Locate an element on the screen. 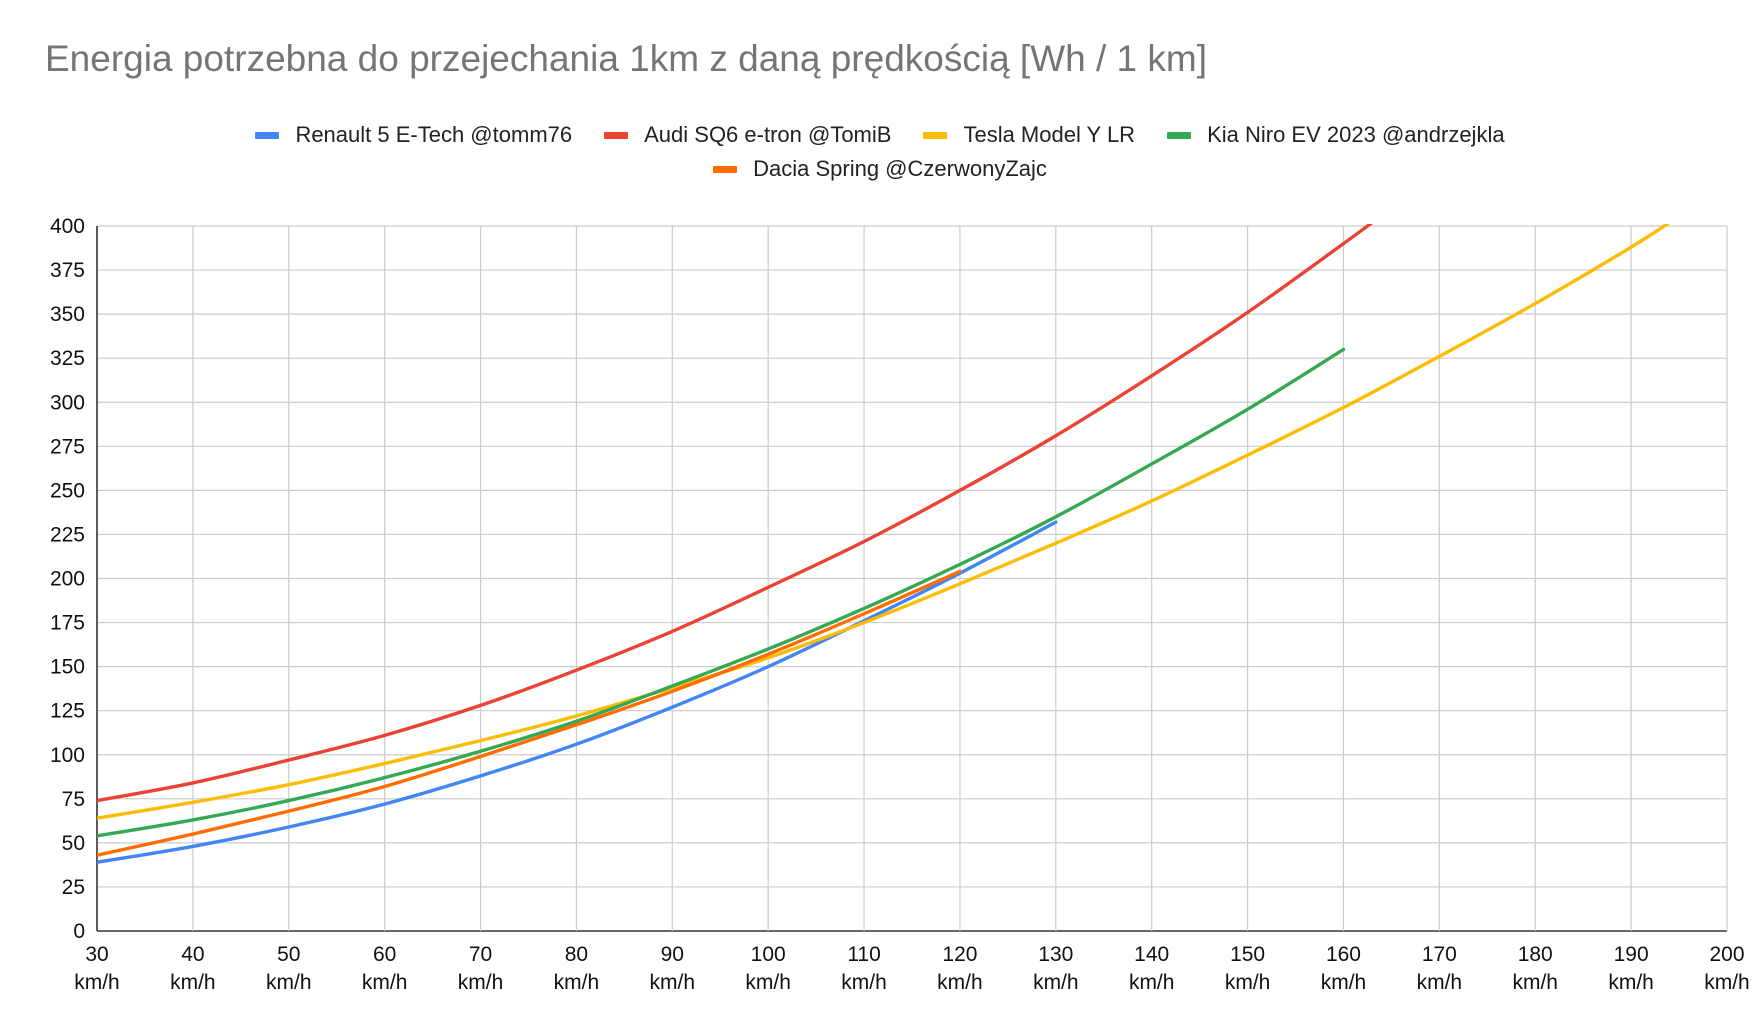 The image size is (1760, 1030). y-tick-label: 275 is located at coordinates (67, 446).